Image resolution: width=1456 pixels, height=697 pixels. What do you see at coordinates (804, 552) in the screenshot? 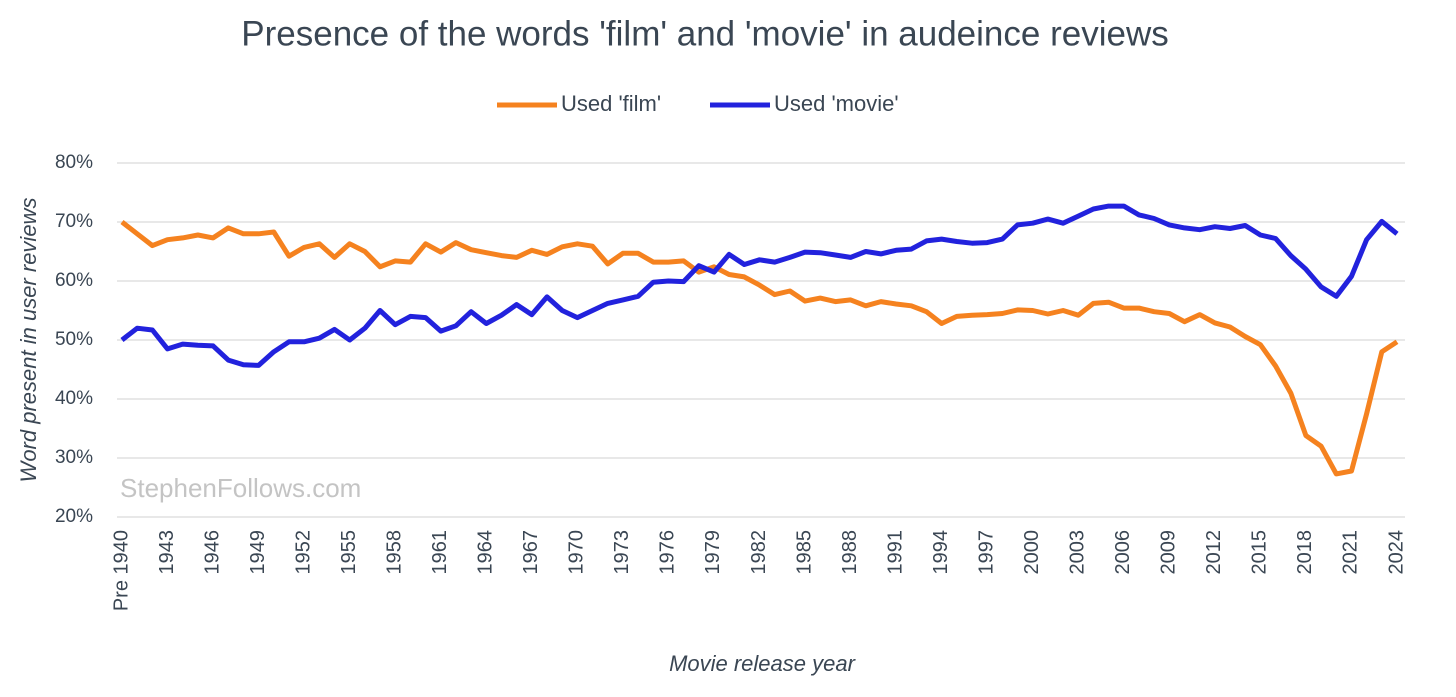
I see `x-tick-label: 1985` at bounding box center [804, 552].